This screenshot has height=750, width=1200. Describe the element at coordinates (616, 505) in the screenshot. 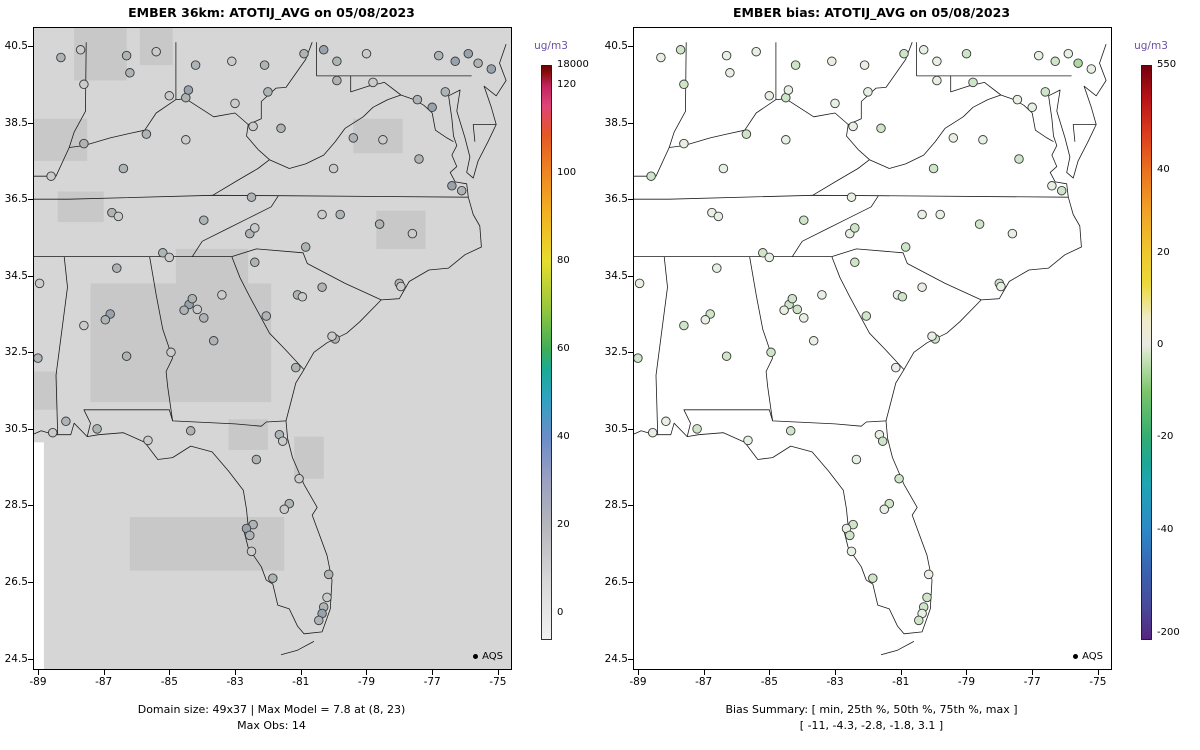

I see `y-axis-tick-label: 28.5` at that location.